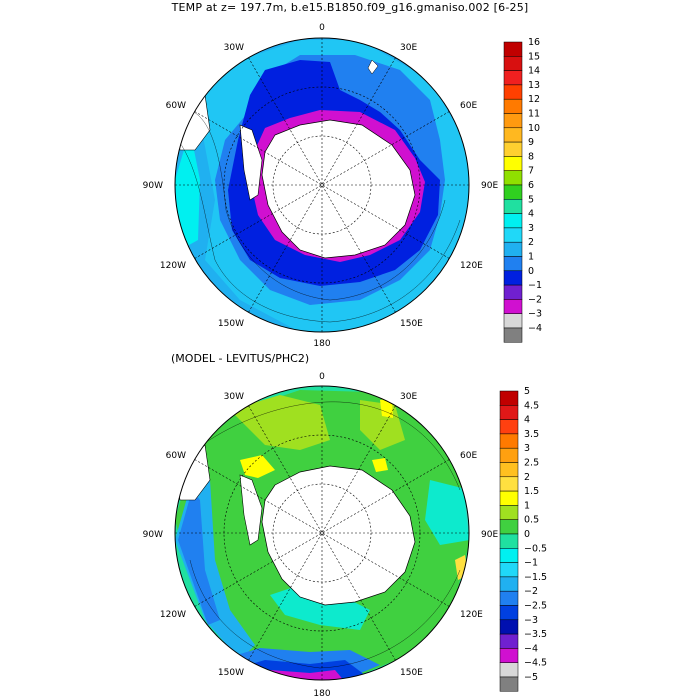 Image resolution: width=700 pixels, height=700 pixels. What do you see at coordinates (531, 463) in the screenshot?
I see `colorbar-label: 2.5` at bounding box center [531, 463].